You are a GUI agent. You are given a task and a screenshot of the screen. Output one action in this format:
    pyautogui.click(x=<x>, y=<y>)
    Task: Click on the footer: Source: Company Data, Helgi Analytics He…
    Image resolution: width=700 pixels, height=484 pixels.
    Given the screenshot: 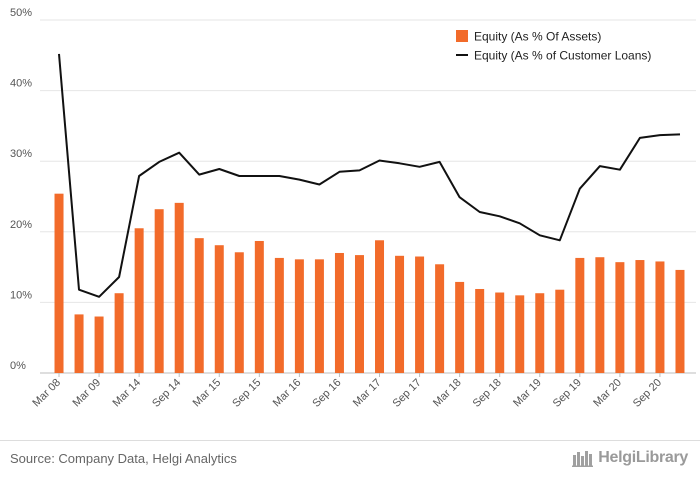 What is the action you would take?
    pyautogui.click(x=350, y=462)
    